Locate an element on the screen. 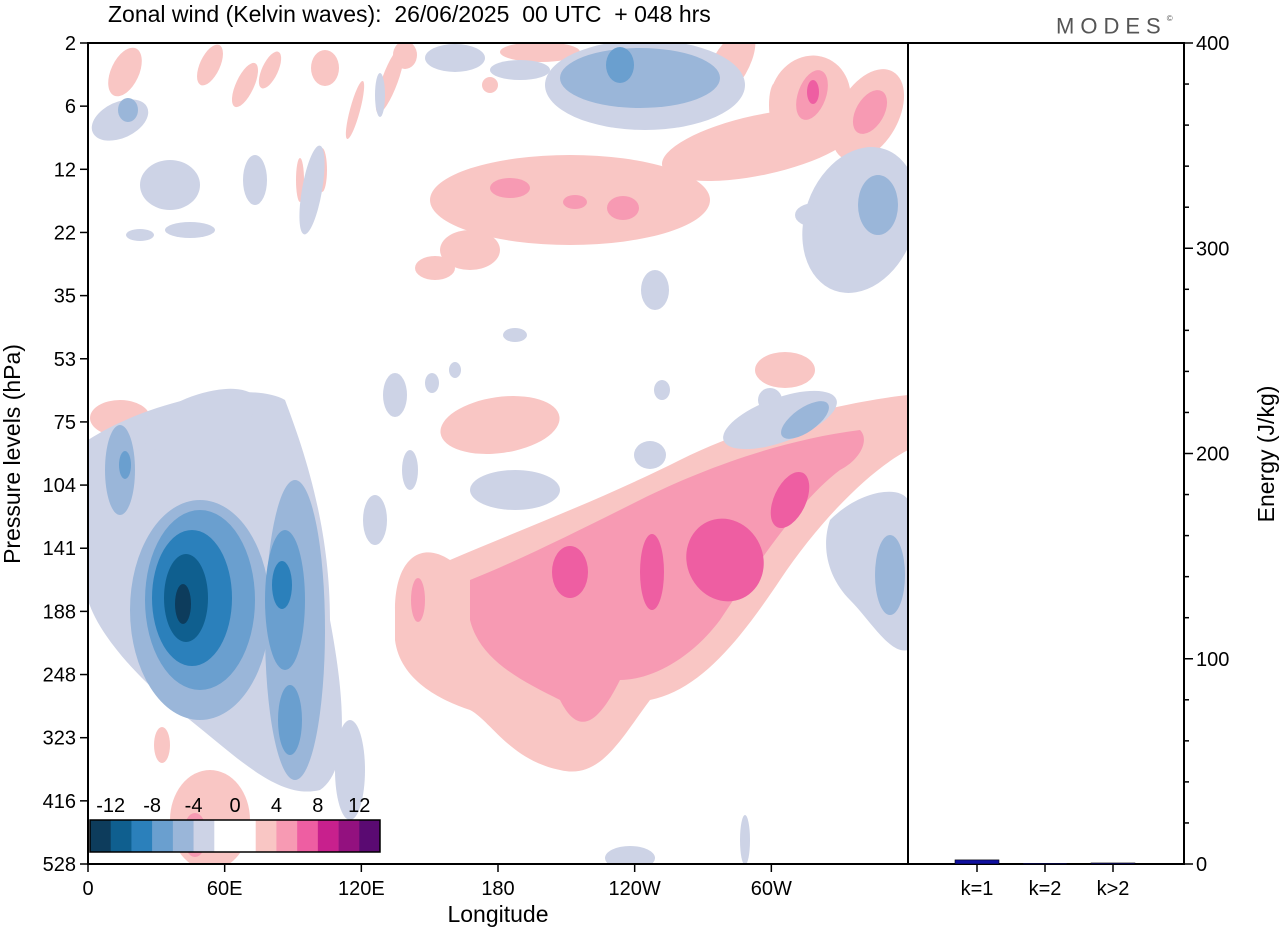 The height and width of the screenshot is (930, 1280). colorbar-label: 8 is located at coordinates (317, 806).